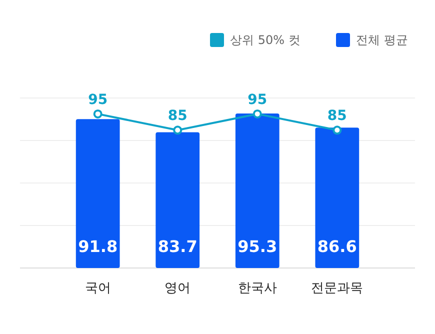 The width and height of the screenshot is (435, 334). Describe the element at coordinates (257, 288) in the screenshot. I see `x-tick-label: 한국사` at that location.